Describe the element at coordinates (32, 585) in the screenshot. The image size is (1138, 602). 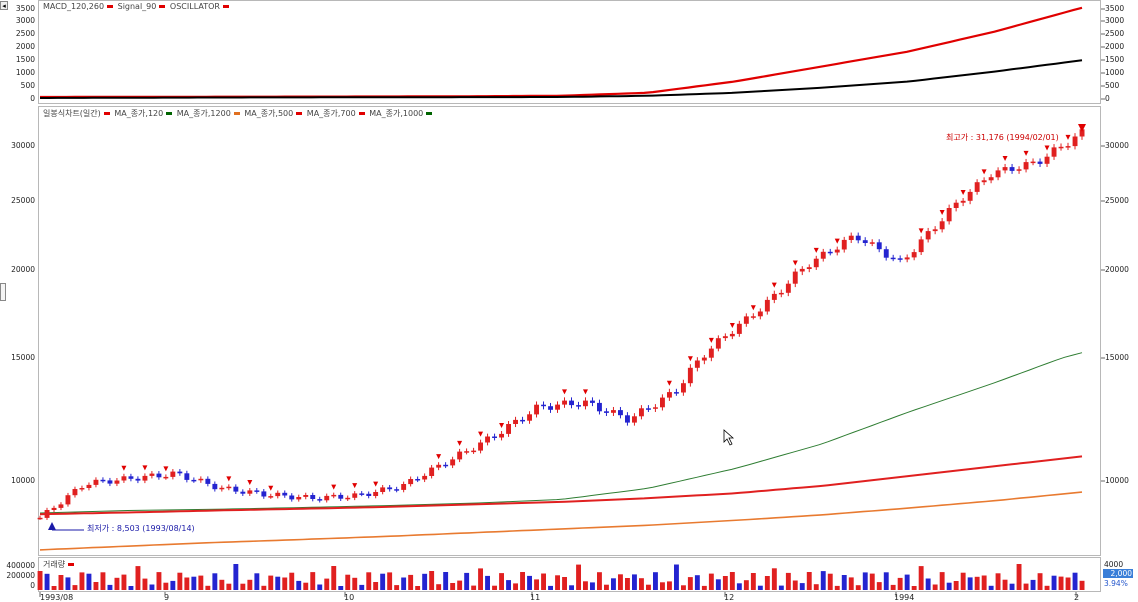
I see `volume-tick-label: 0` at that location.